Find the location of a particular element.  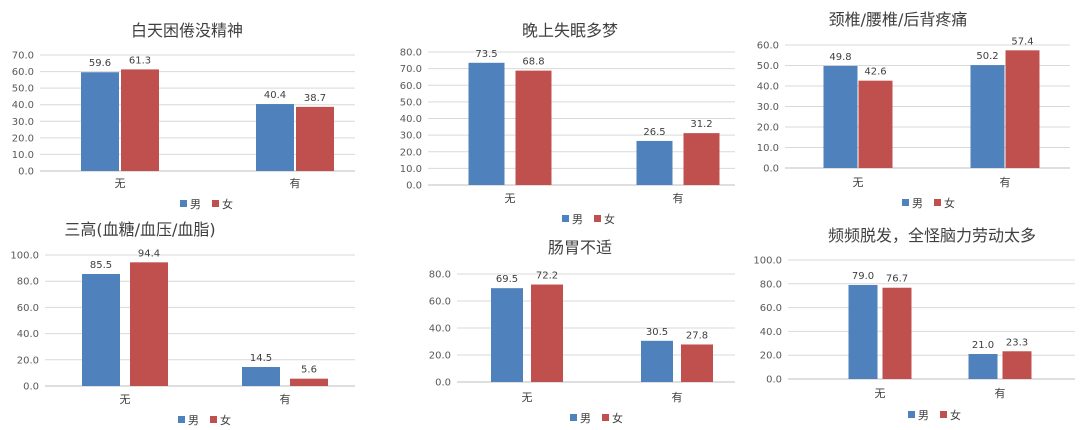

data-label: 61.3 is located at coordinates (140, 60).